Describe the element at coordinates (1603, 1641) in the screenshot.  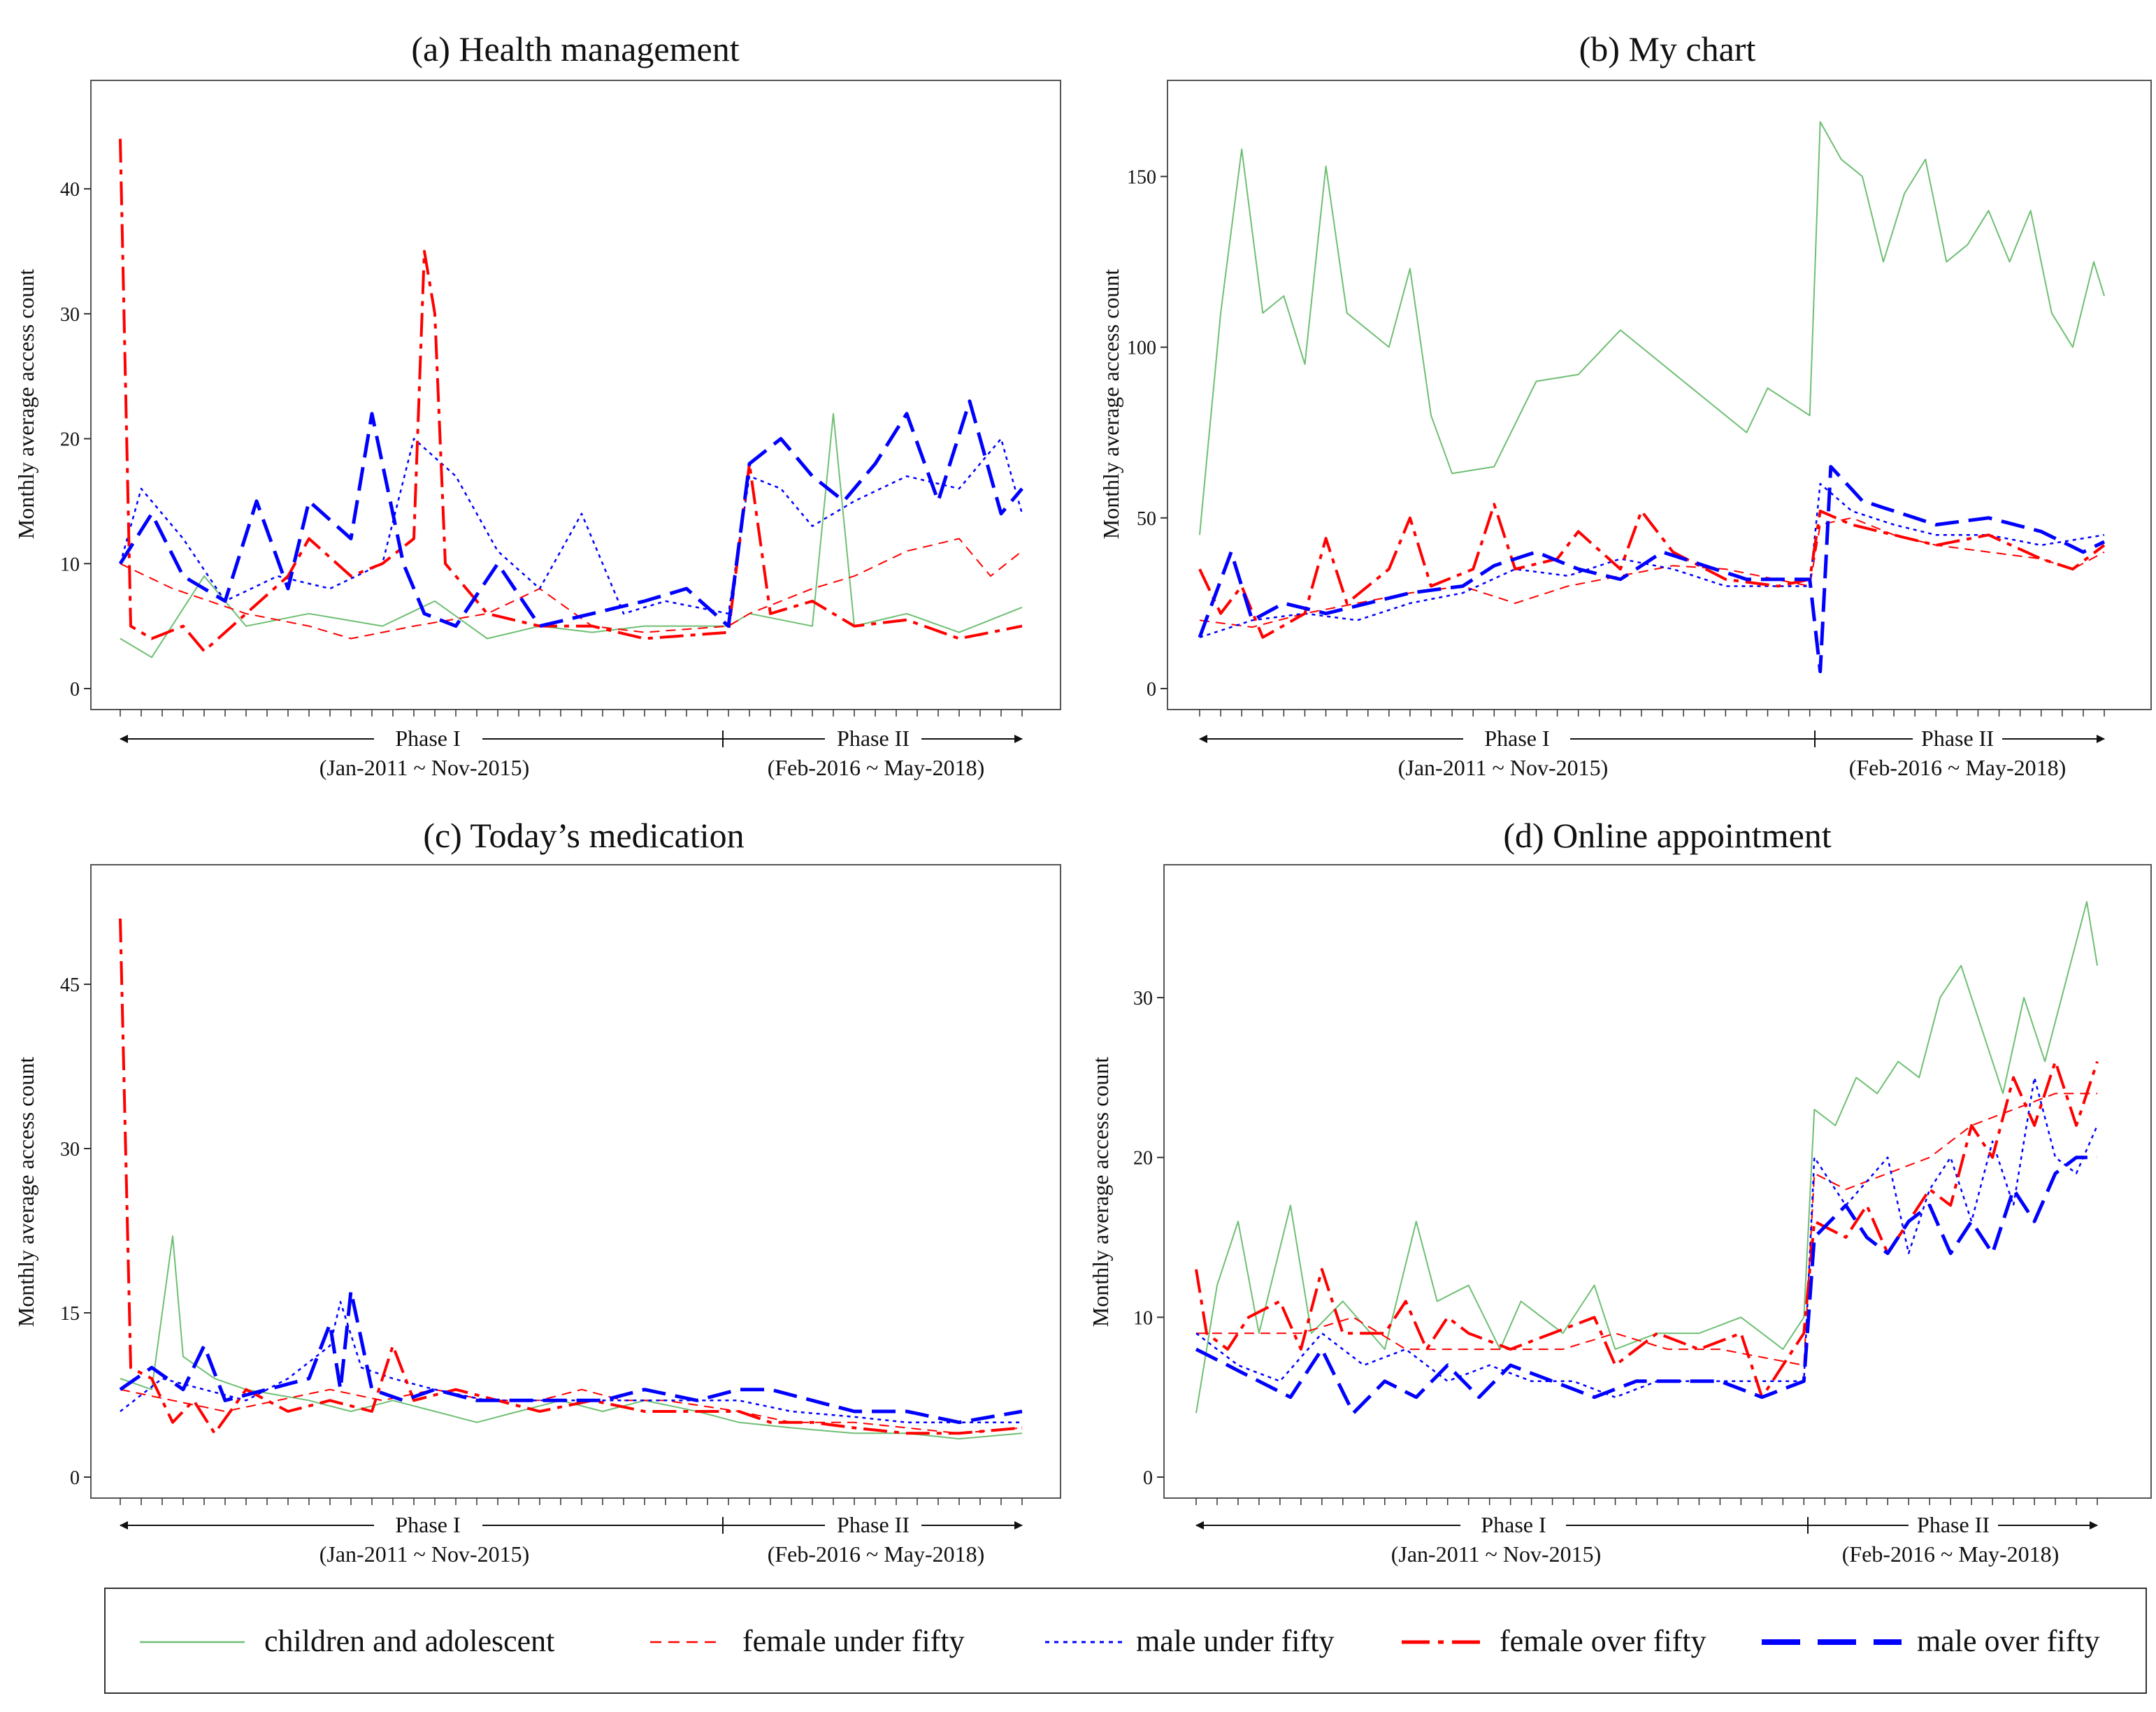
I see `legend-label-female-over: female over fifty` at that location.